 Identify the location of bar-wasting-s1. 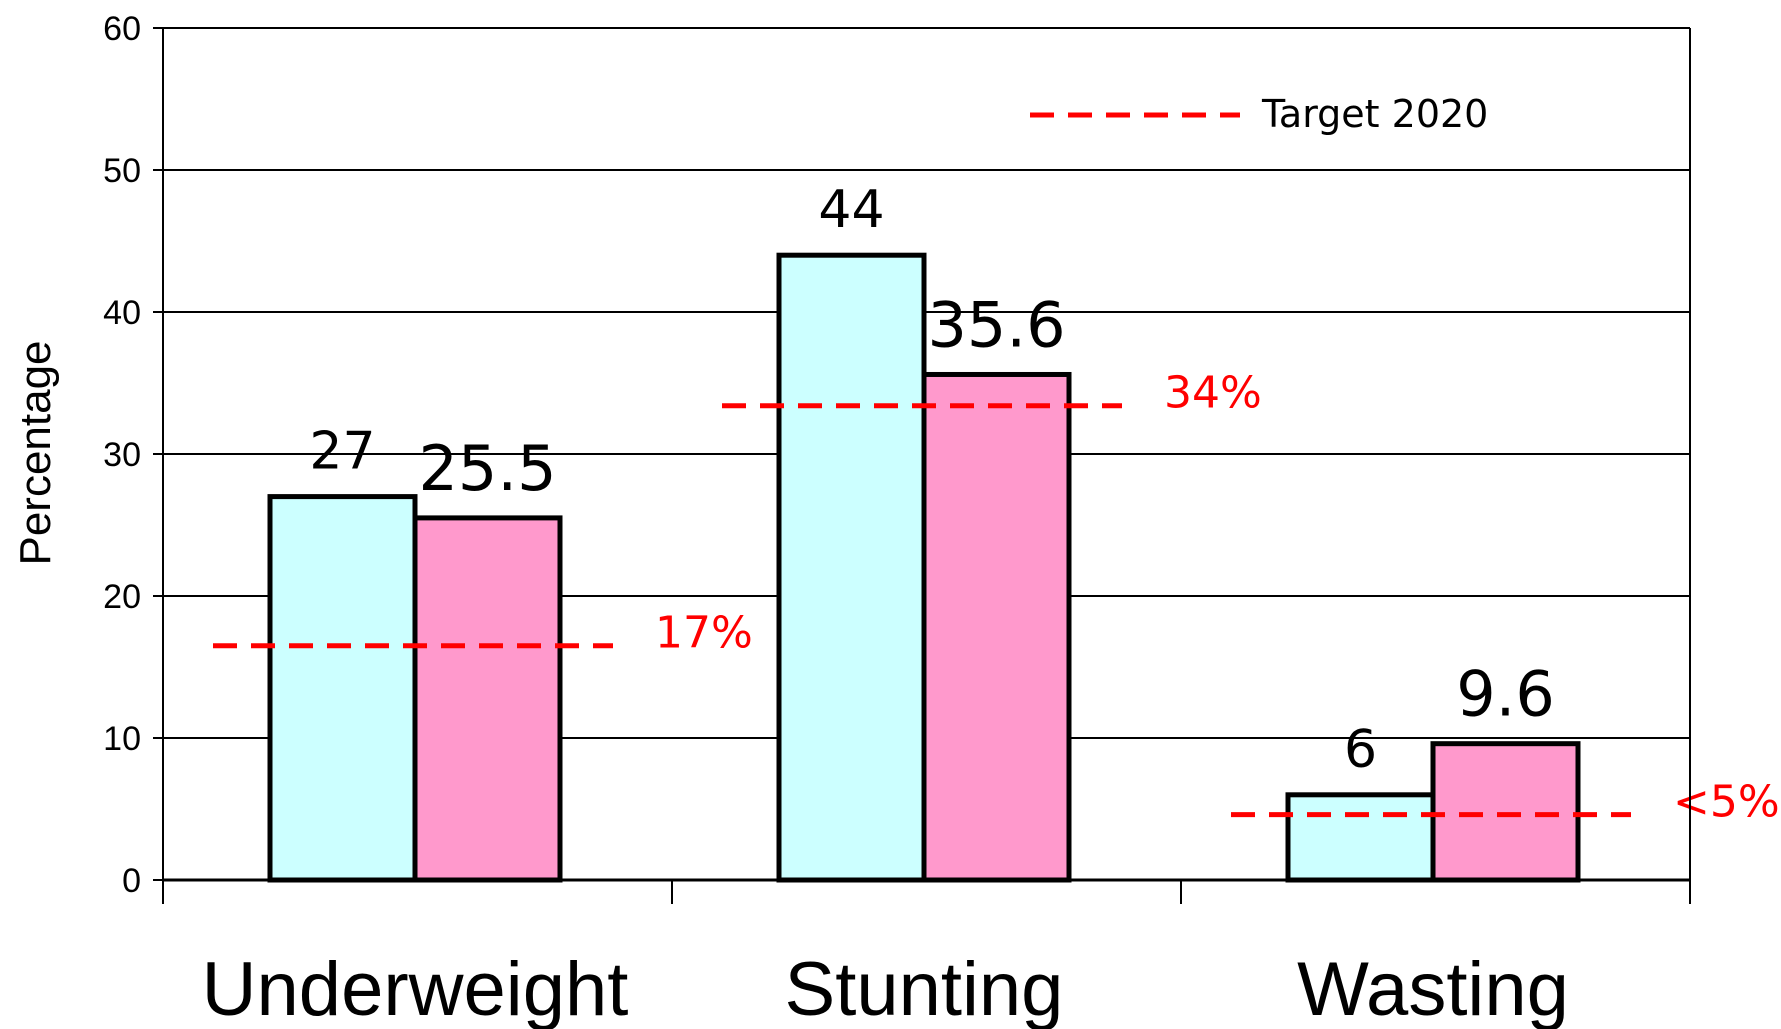
(1360, 837).